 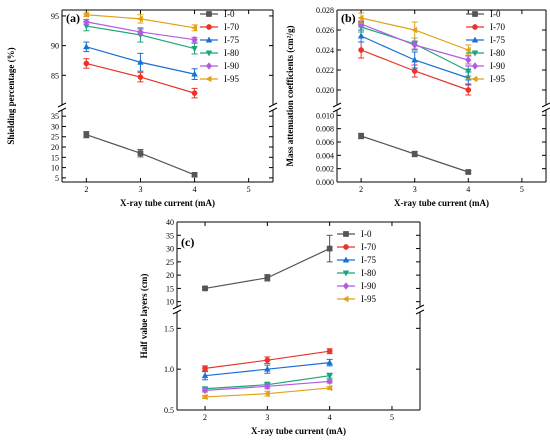 What do you see at coordinates (11, 95) in the screenshot?
I see `y-axis-label: Shielding percentage (%)` at bounding box center [11, 95].